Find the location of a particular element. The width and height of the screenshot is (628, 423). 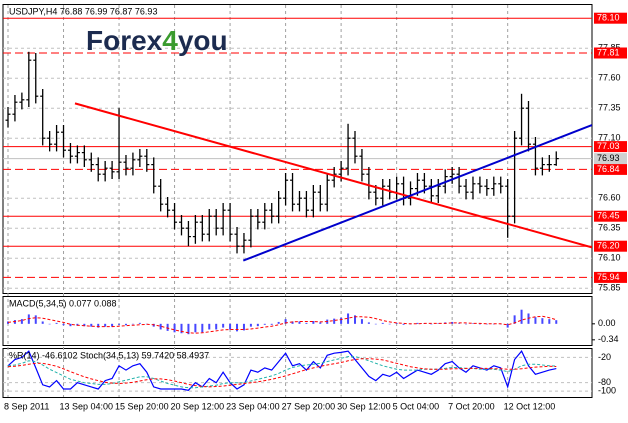

price-label: 76.93 is located at coordinates (608, 158).